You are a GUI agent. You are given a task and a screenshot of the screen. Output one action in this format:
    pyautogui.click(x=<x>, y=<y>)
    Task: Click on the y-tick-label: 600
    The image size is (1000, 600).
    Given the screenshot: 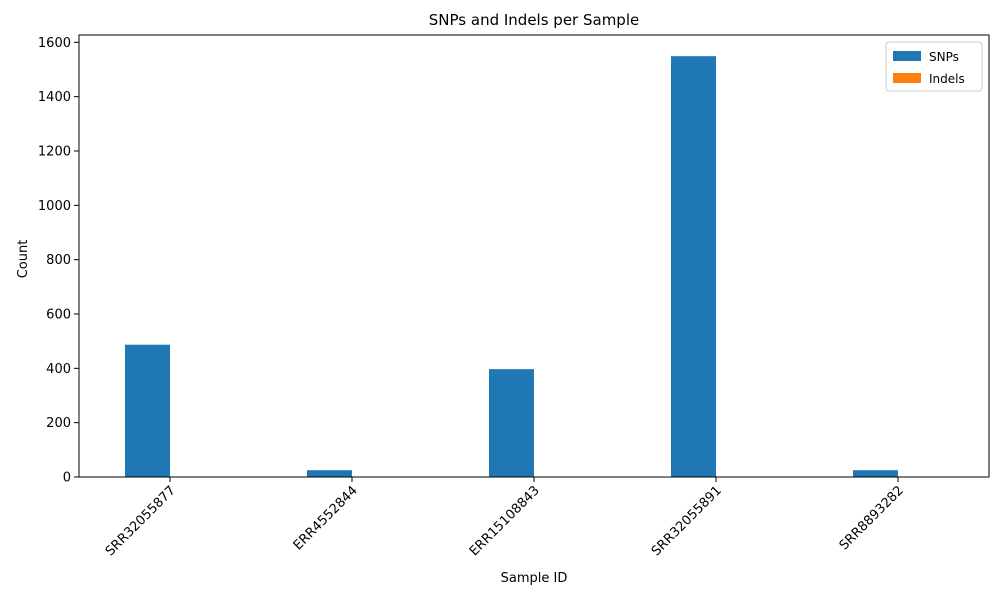 What is the action you would take?
    pyautogui.click(x=58, y=315)
    